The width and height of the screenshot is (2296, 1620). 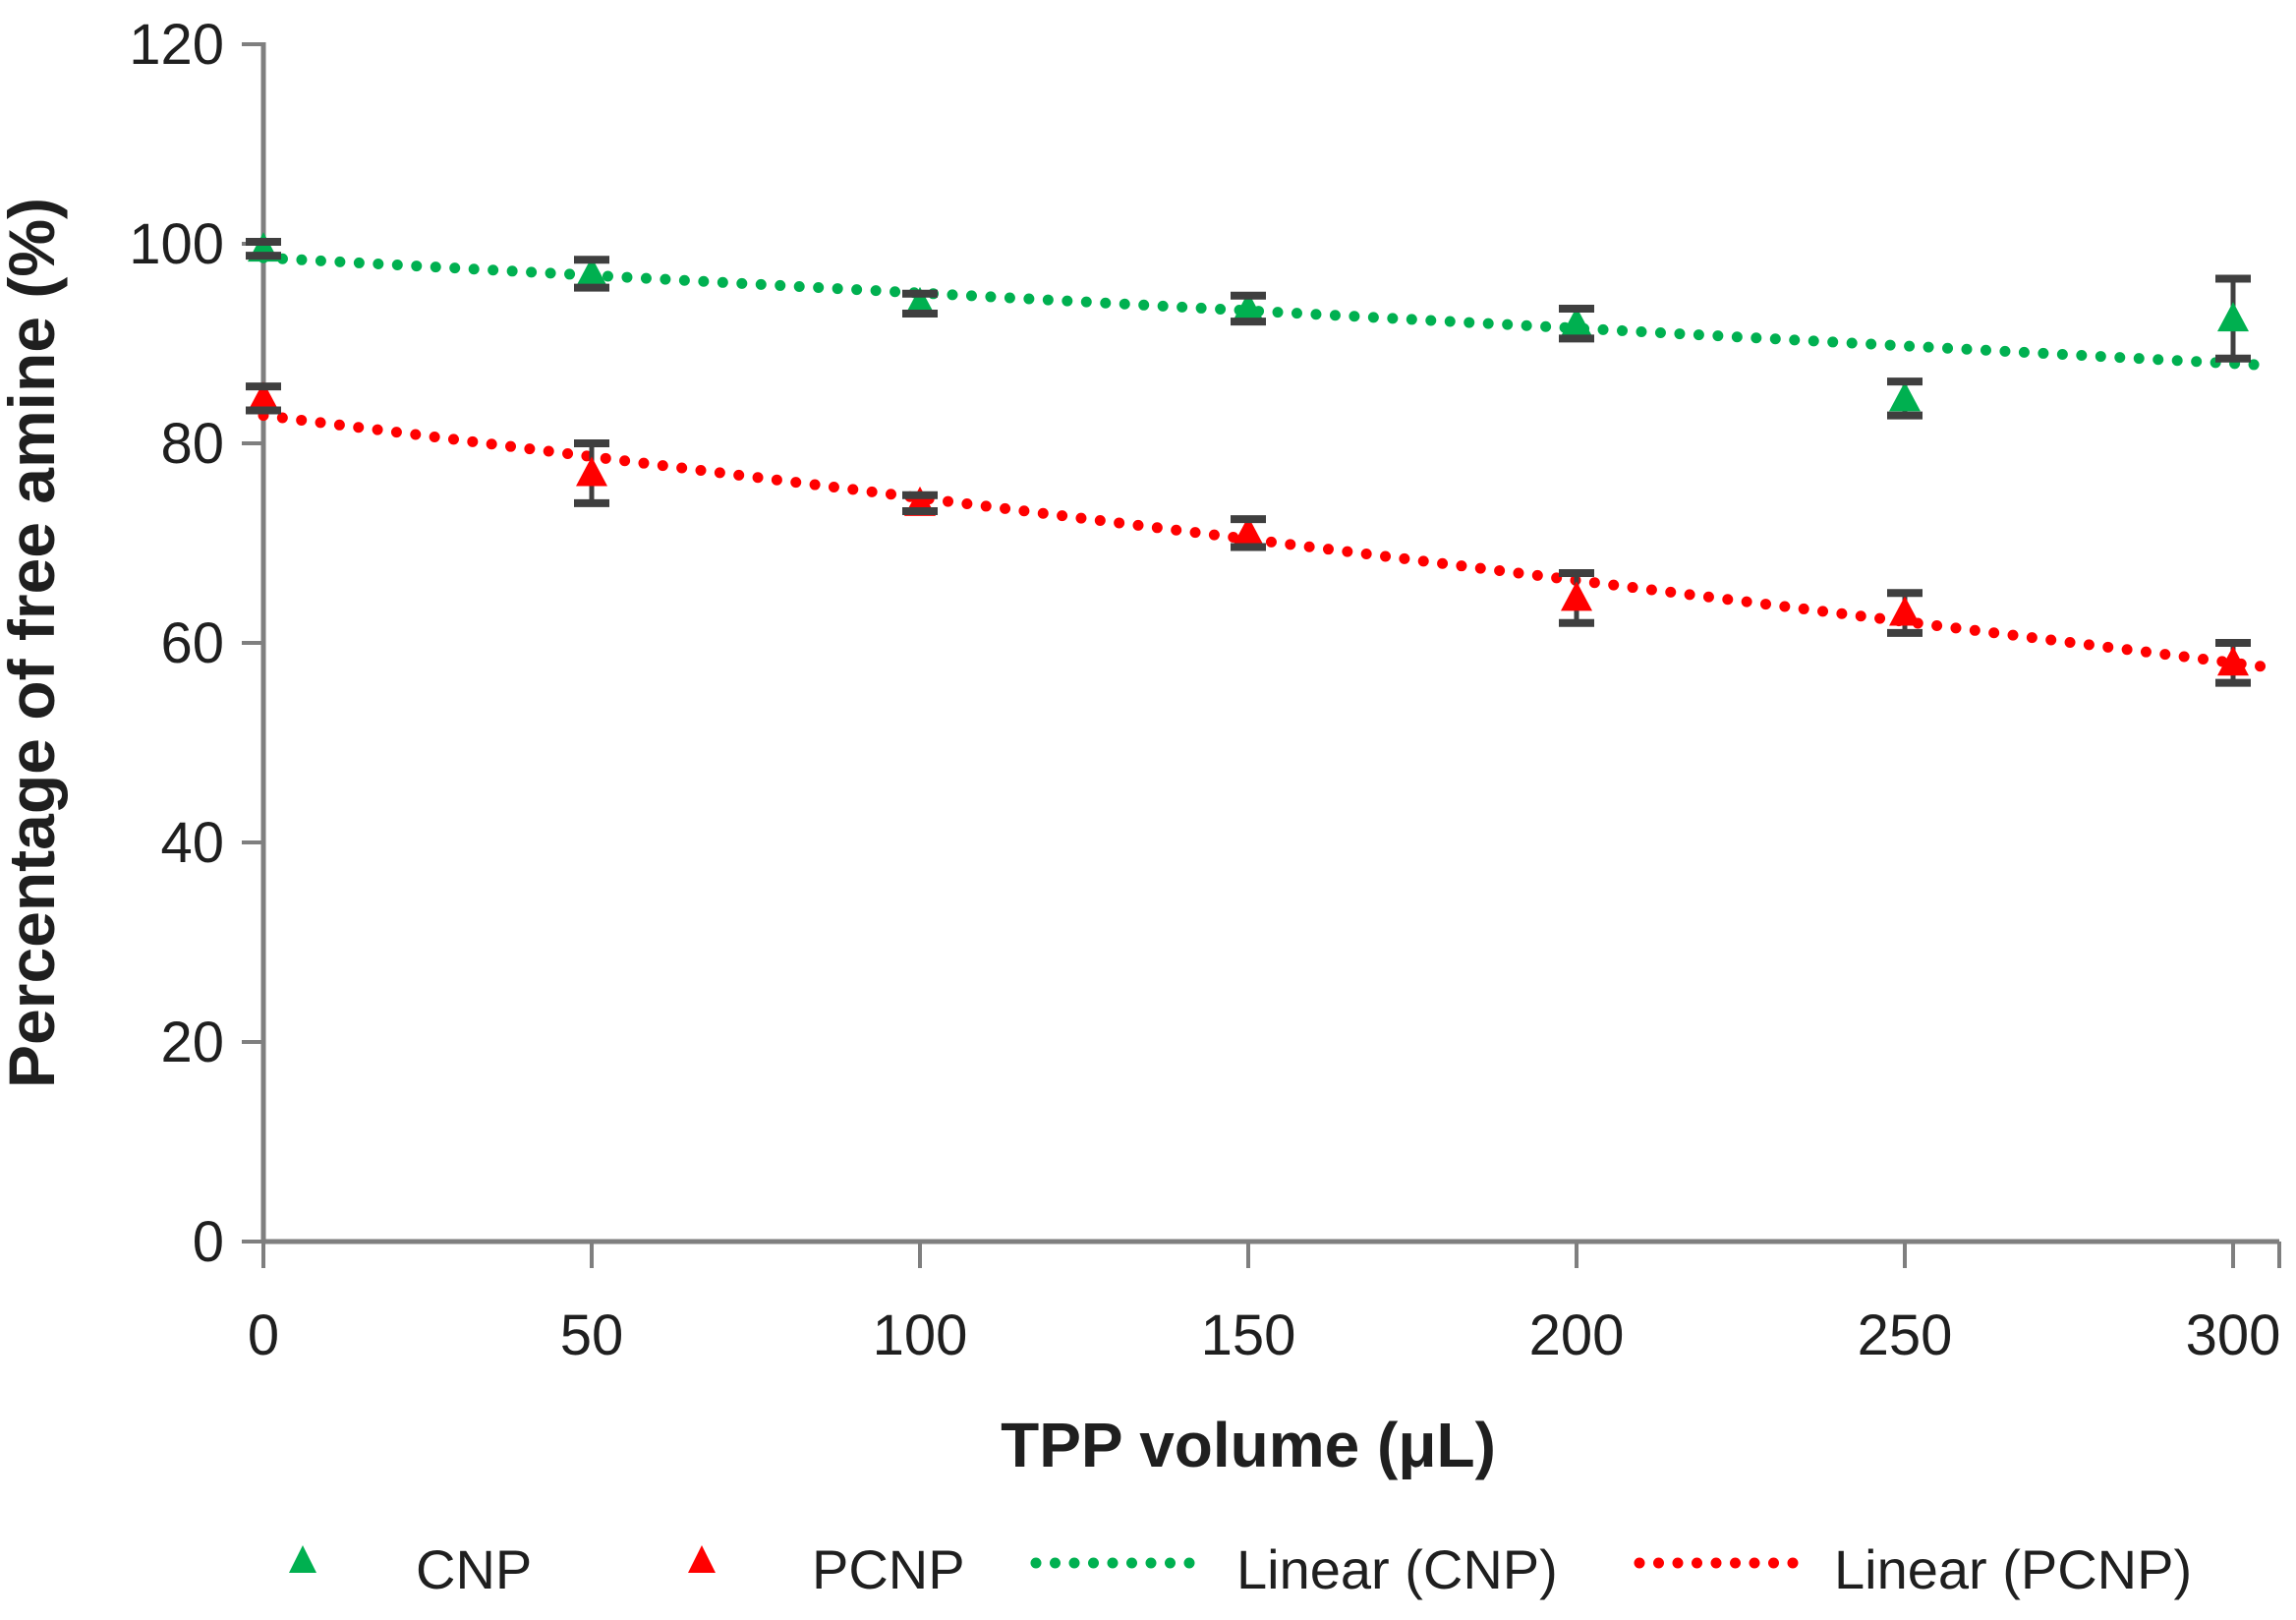 What do you see at coordinates (177, 244) in the screenshot?
I see `y-tick-label: 100` at bounding box center [177, 244].